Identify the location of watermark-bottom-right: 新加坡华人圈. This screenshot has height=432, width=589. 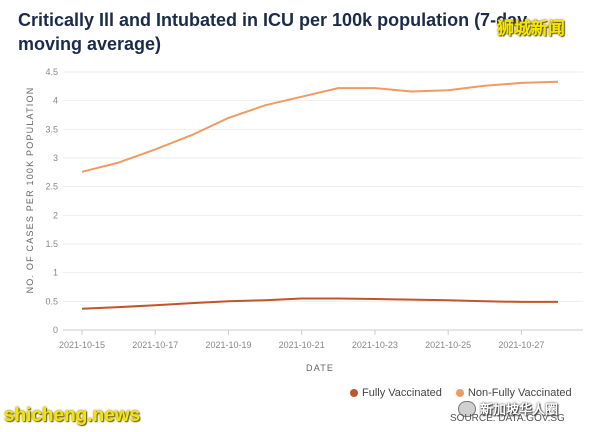
(508, 408).